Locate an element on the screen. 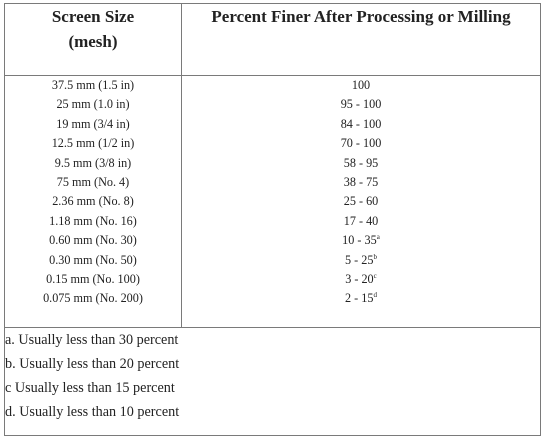 Image resolution: width=545 pixels, height=439 pixels. percent-finer-value: 70 - 100 is located at coordinates (361, 143).